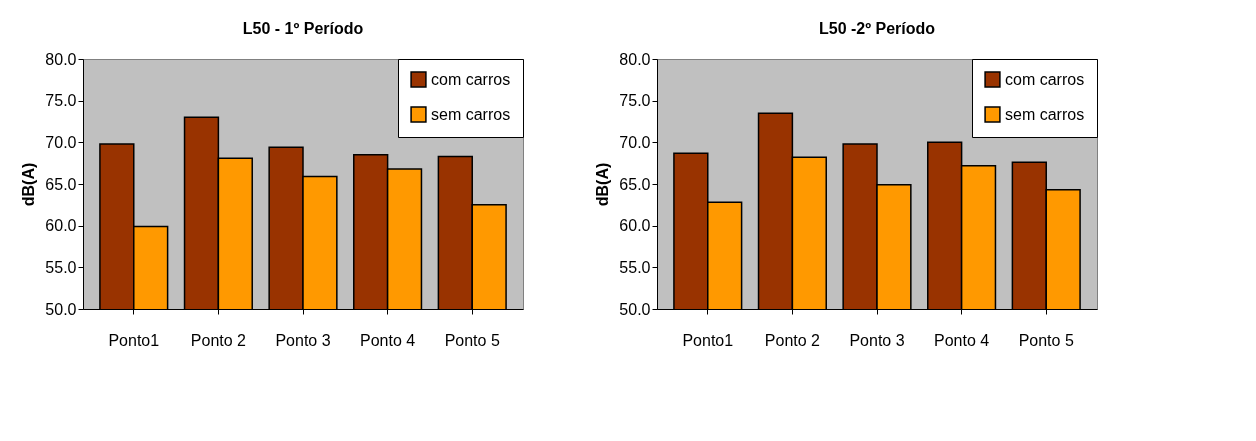 The width and height of the screenshot is (1256, 441). I want to click on chart-title: L50 -2º Período, so click(877, 28).